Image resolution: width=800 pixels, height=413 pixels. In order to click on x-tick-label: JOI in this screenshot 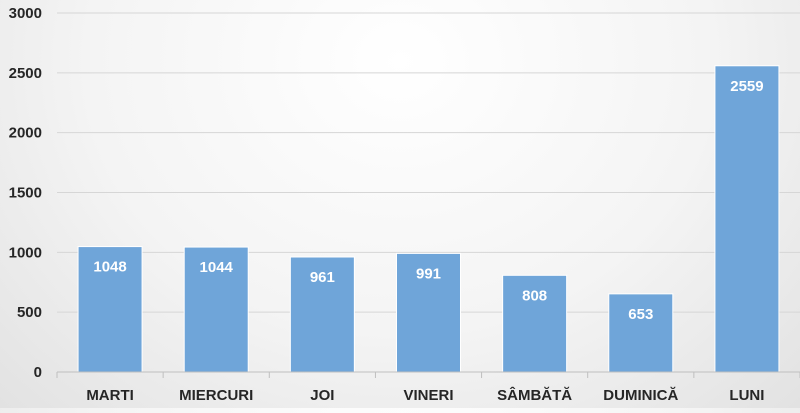, I will do `click(322, 395)`.